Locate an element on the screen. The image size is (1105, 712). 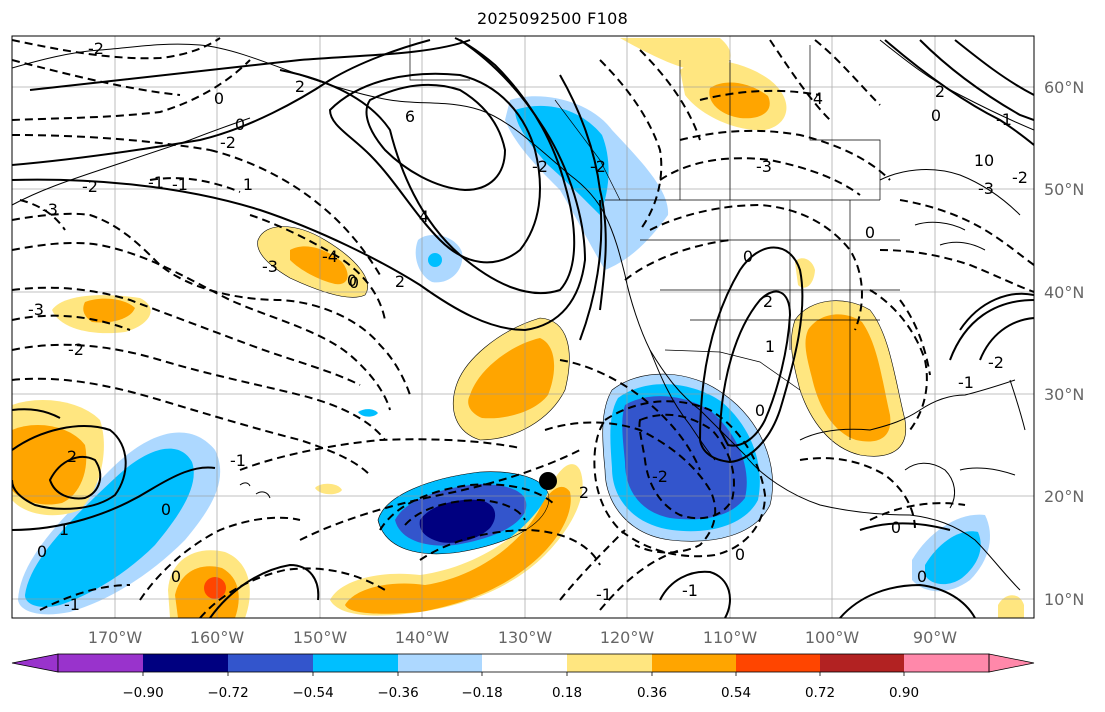
lat-tick-label: 20°N is located at coordinates (1064, 496).